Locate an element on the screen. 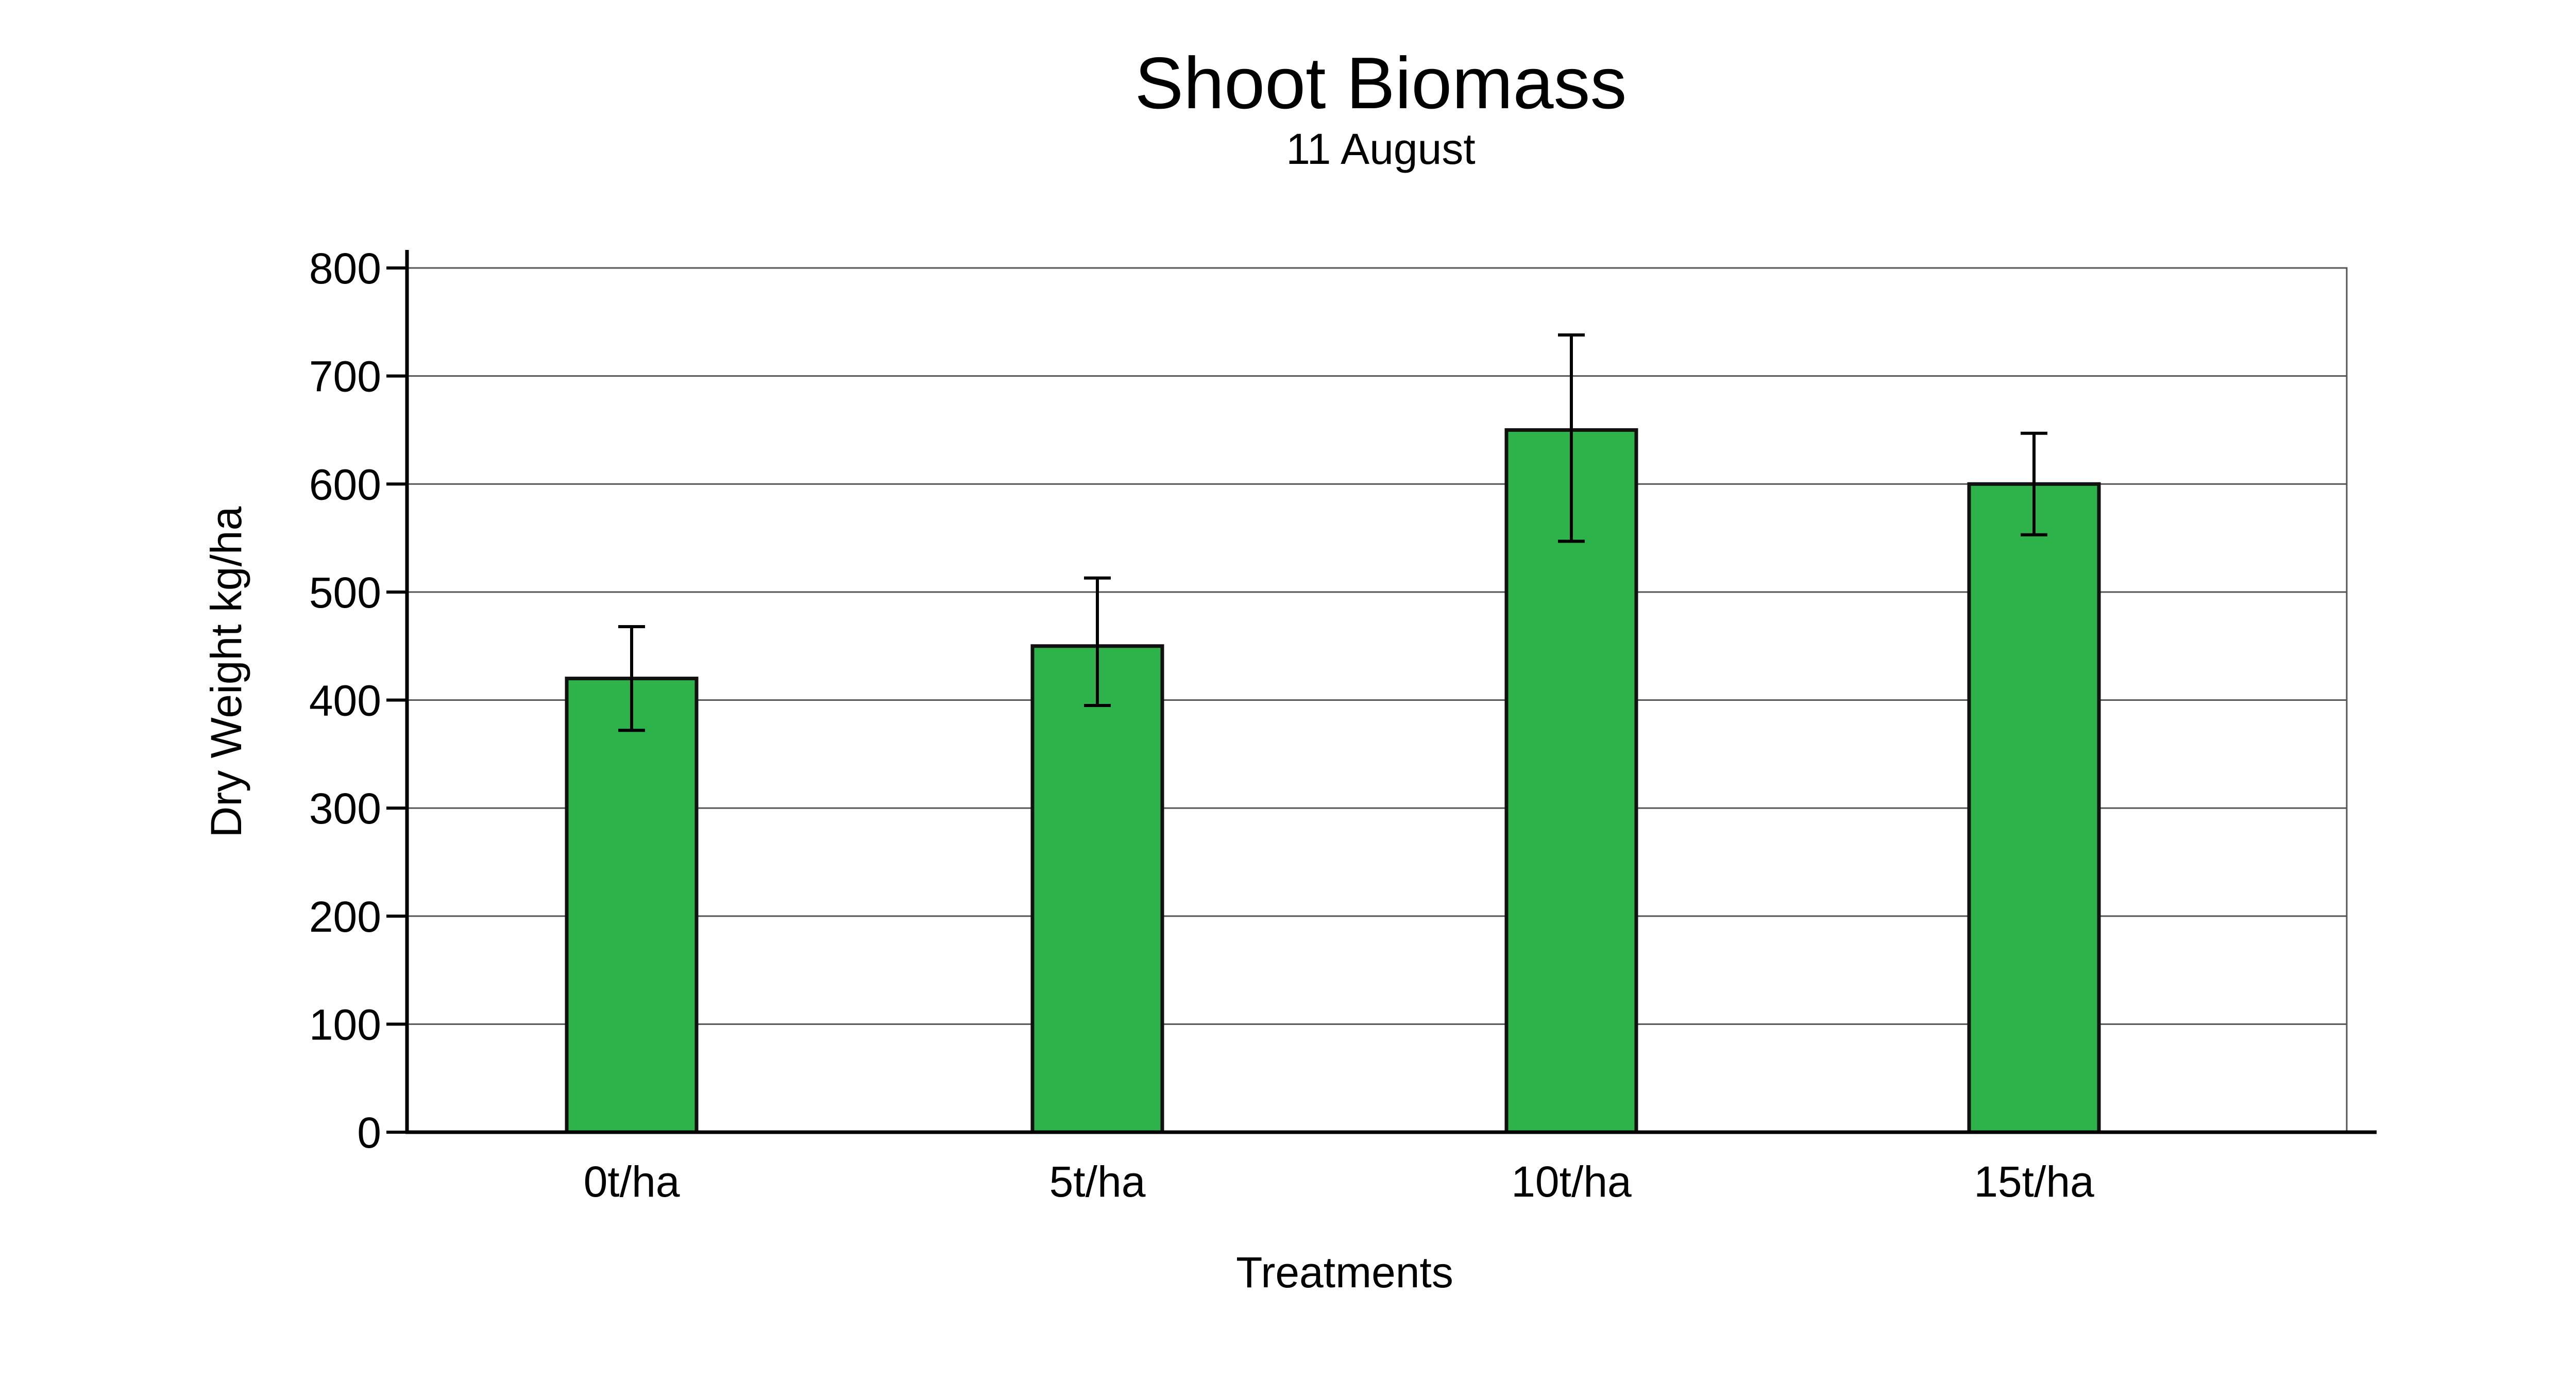  y-tick-label: 500 is located at coordinates (345, 592).